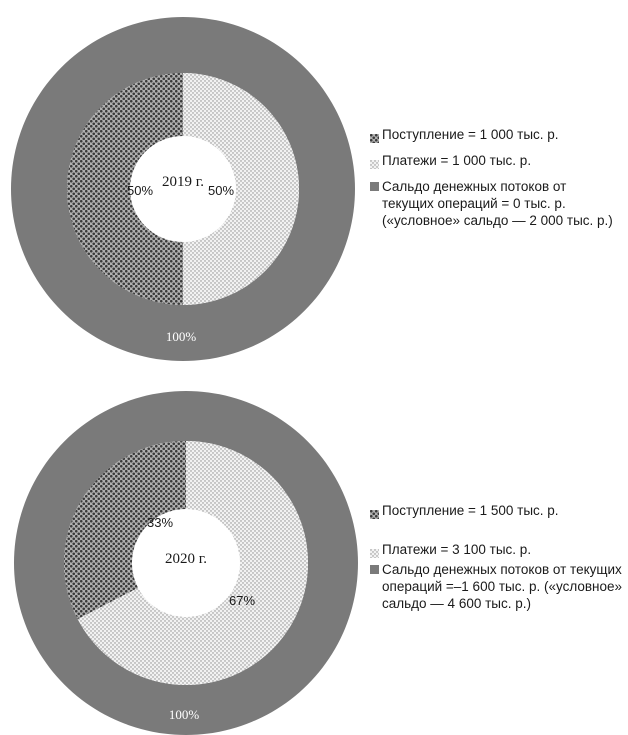 This screenshot has height=735, width=628. I want to click on legend-label-line: Сальдо денежных потоков от, so click(474, 186).